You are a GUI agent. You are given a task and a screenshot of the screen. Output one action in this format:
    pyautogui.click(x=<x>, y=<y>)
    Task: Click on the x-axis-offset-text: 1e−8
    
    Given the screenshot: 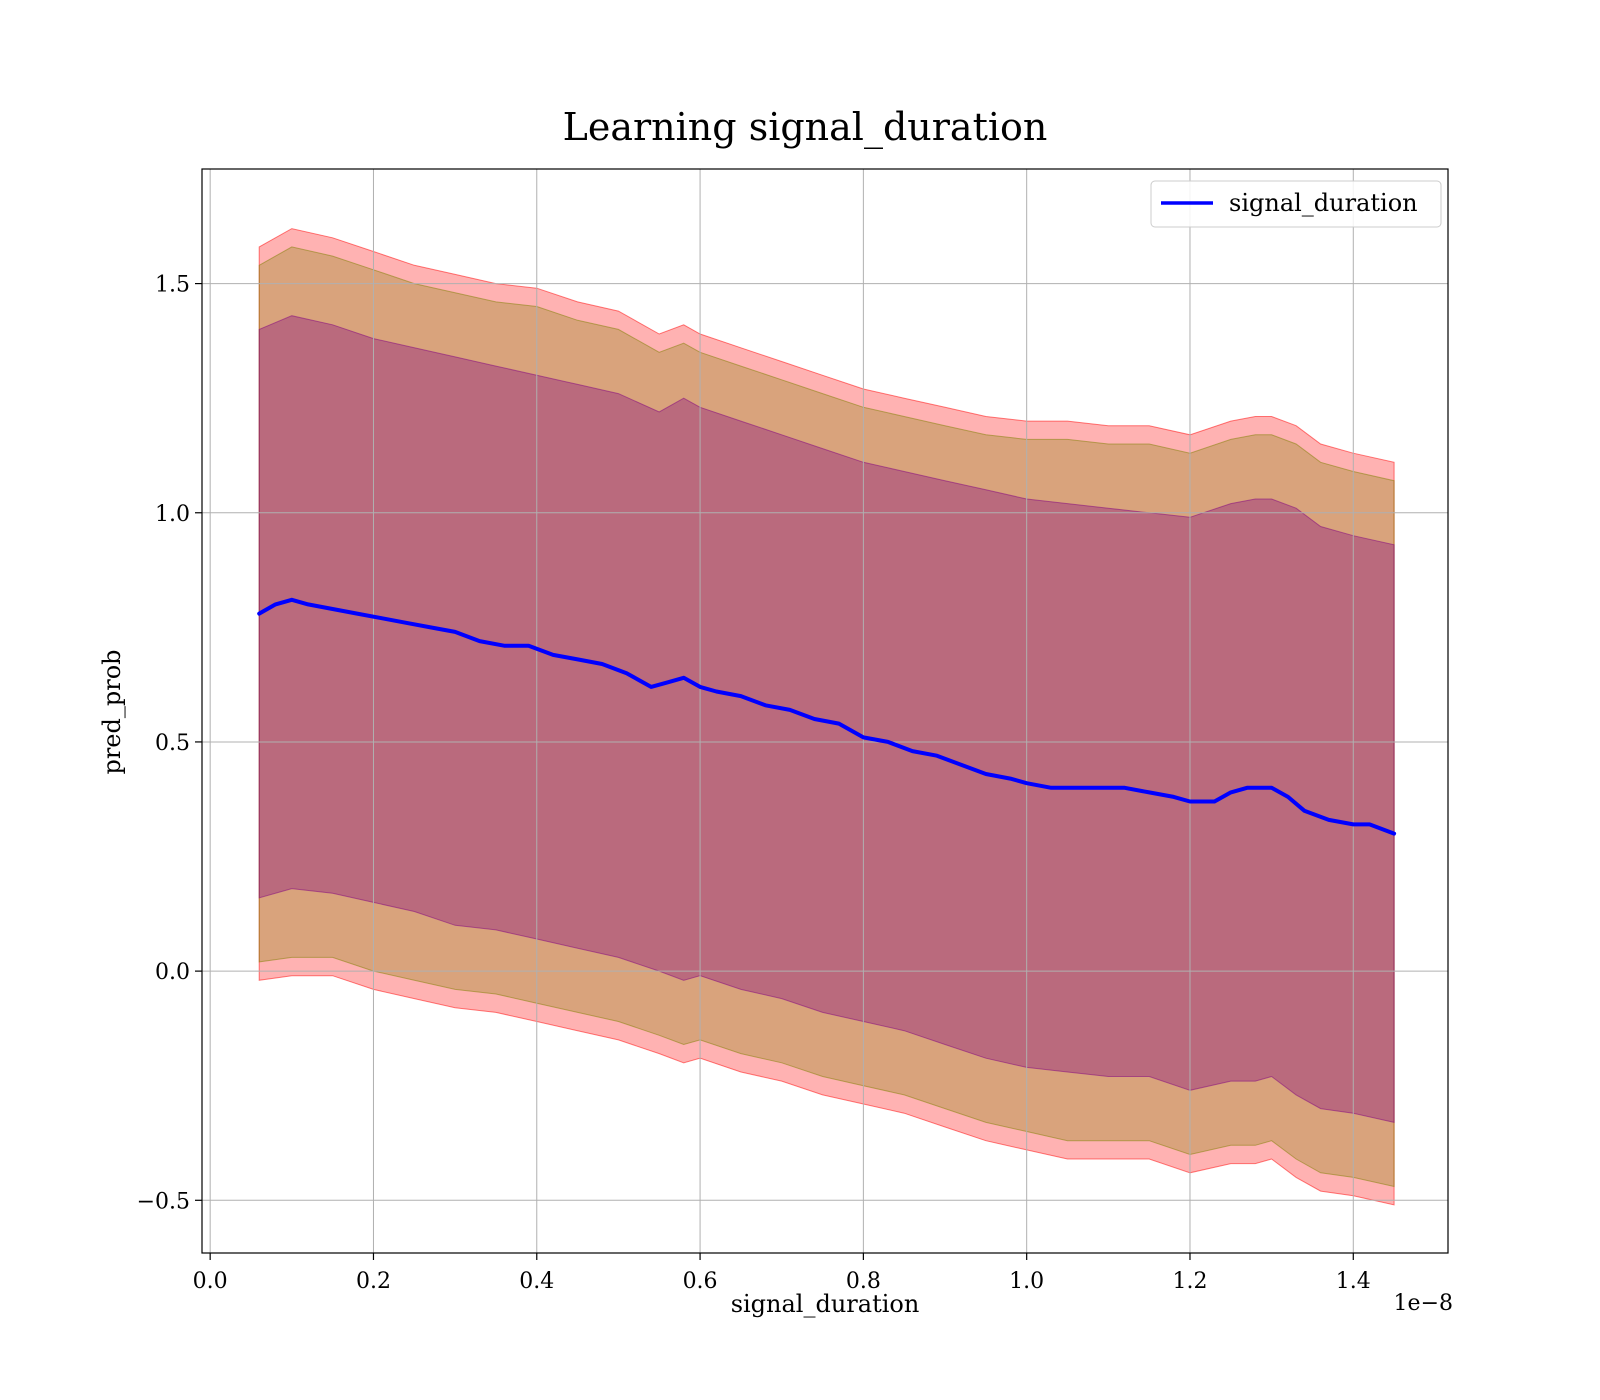 What is the action you would take?
    pyautogui.click(x=1423, y=1303)
    